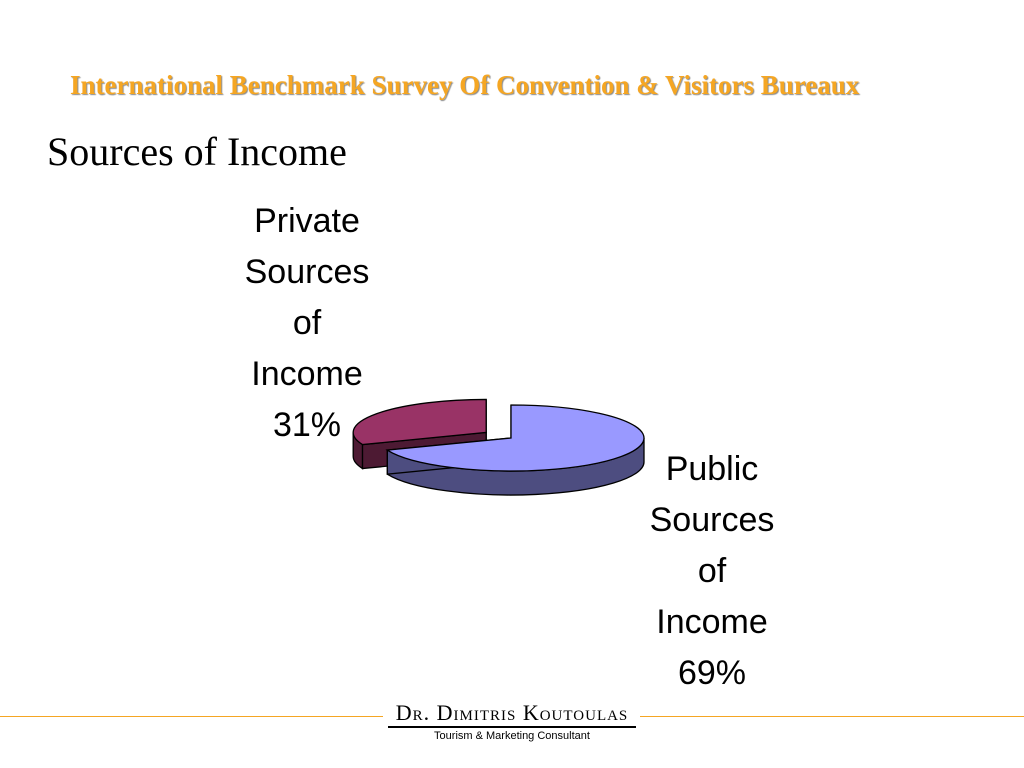  I want to click on slide-title: Sources of Income, so click(197, 151).